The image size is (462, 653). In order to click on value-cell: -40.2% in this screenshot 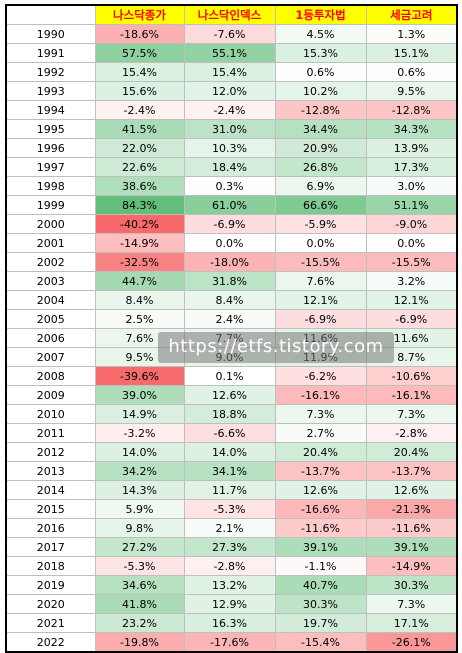, I will do `click(139, 224)`.